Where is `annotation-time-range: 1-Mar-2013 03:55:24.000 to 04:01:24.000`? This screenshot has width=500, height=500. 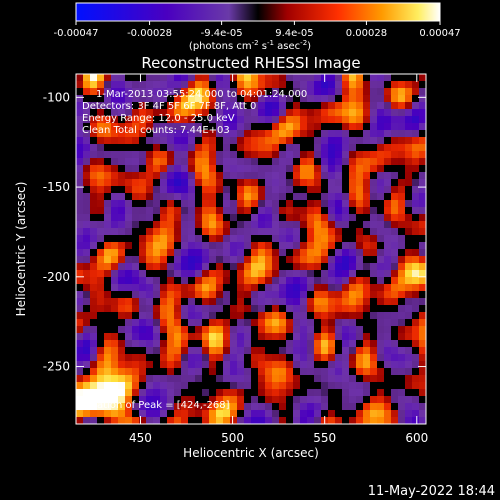
annotation-time-range: 1-Mar-2013 03:55:24.000 to 04:01:24.000 is located at coordinates (201, 94).